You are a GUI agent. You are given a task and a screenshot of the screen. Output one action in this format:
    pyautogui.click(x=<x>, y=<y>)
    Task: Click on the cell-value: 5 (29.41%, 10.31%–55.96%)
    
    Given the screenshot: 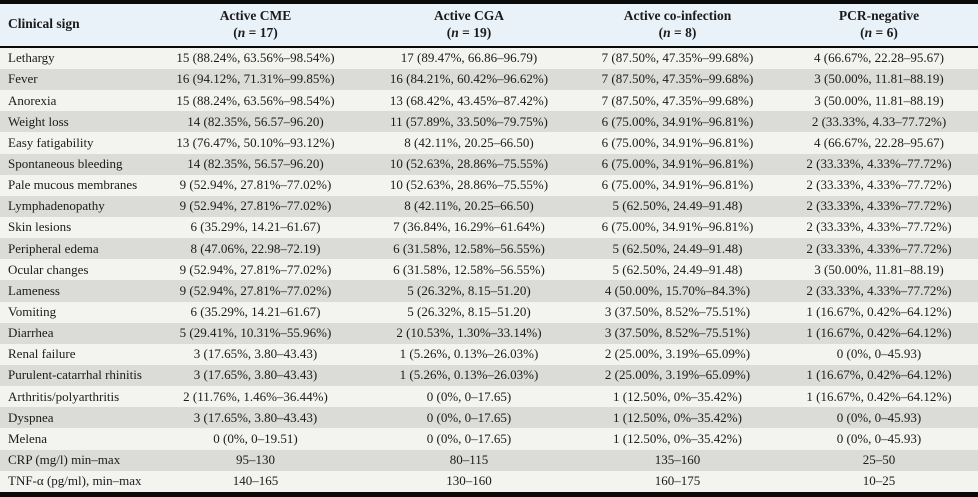 What is the action you would take?
    pyautogui.click(x=255, y=333)
    